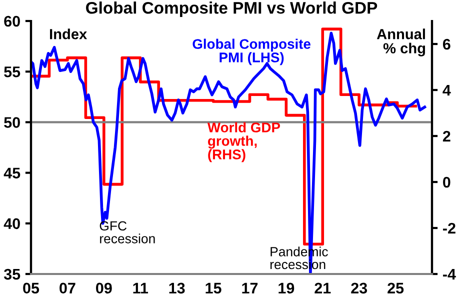 This screenshot has height=303, width=462. What do you see at coordinates (214, 288) in the screenshot?
I see `x-tick-label: 15` at bounding box center [214, 288].